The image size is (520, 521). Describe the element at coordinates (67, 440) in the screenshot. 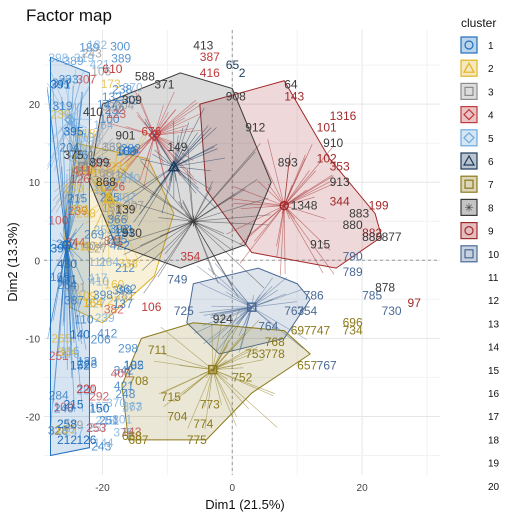

I see `point-label: 212` at that location.